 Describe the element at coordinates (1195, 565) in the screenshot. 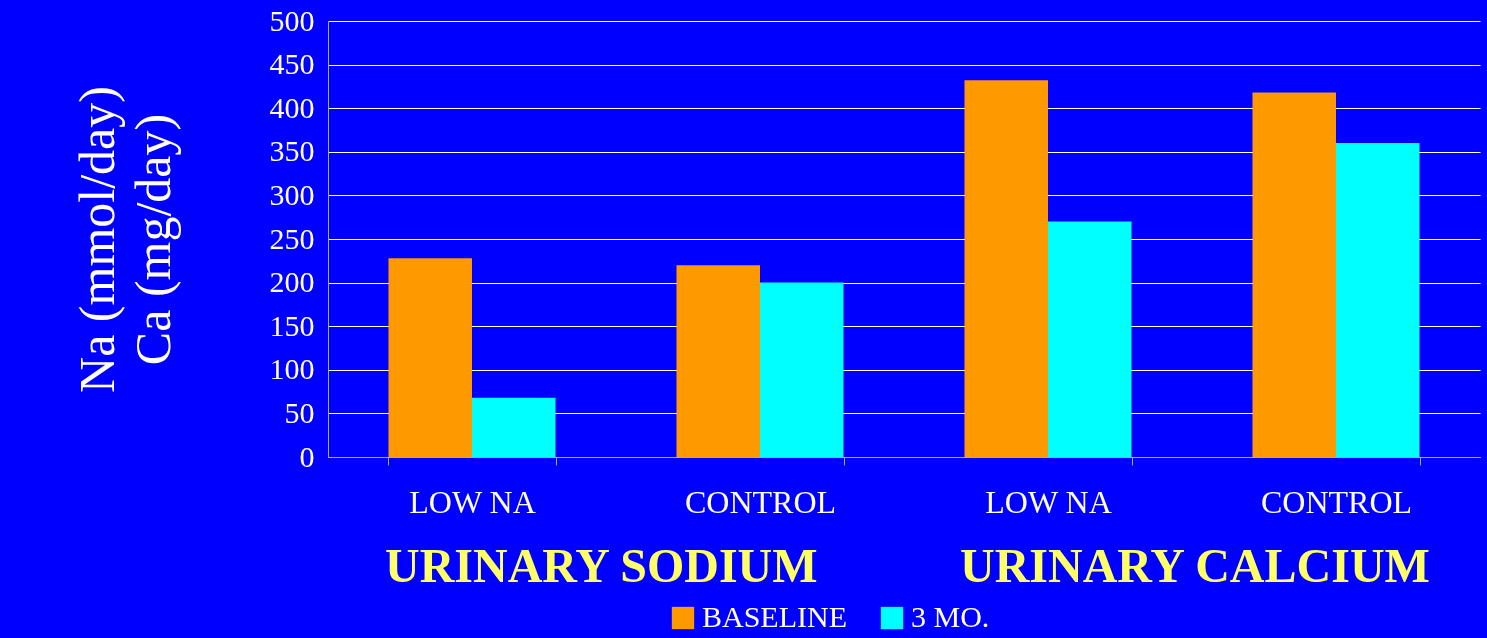

I see `text: URINARY CALCIUM` at that location.